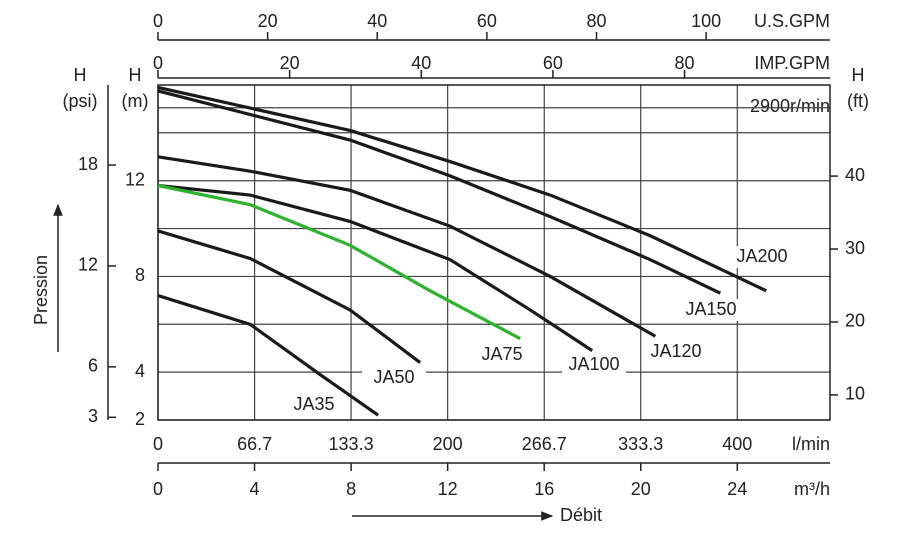  Describe the element at coordinates (640, 444) in the screenshot. I see `x-tick-label: 333.3` at that location.